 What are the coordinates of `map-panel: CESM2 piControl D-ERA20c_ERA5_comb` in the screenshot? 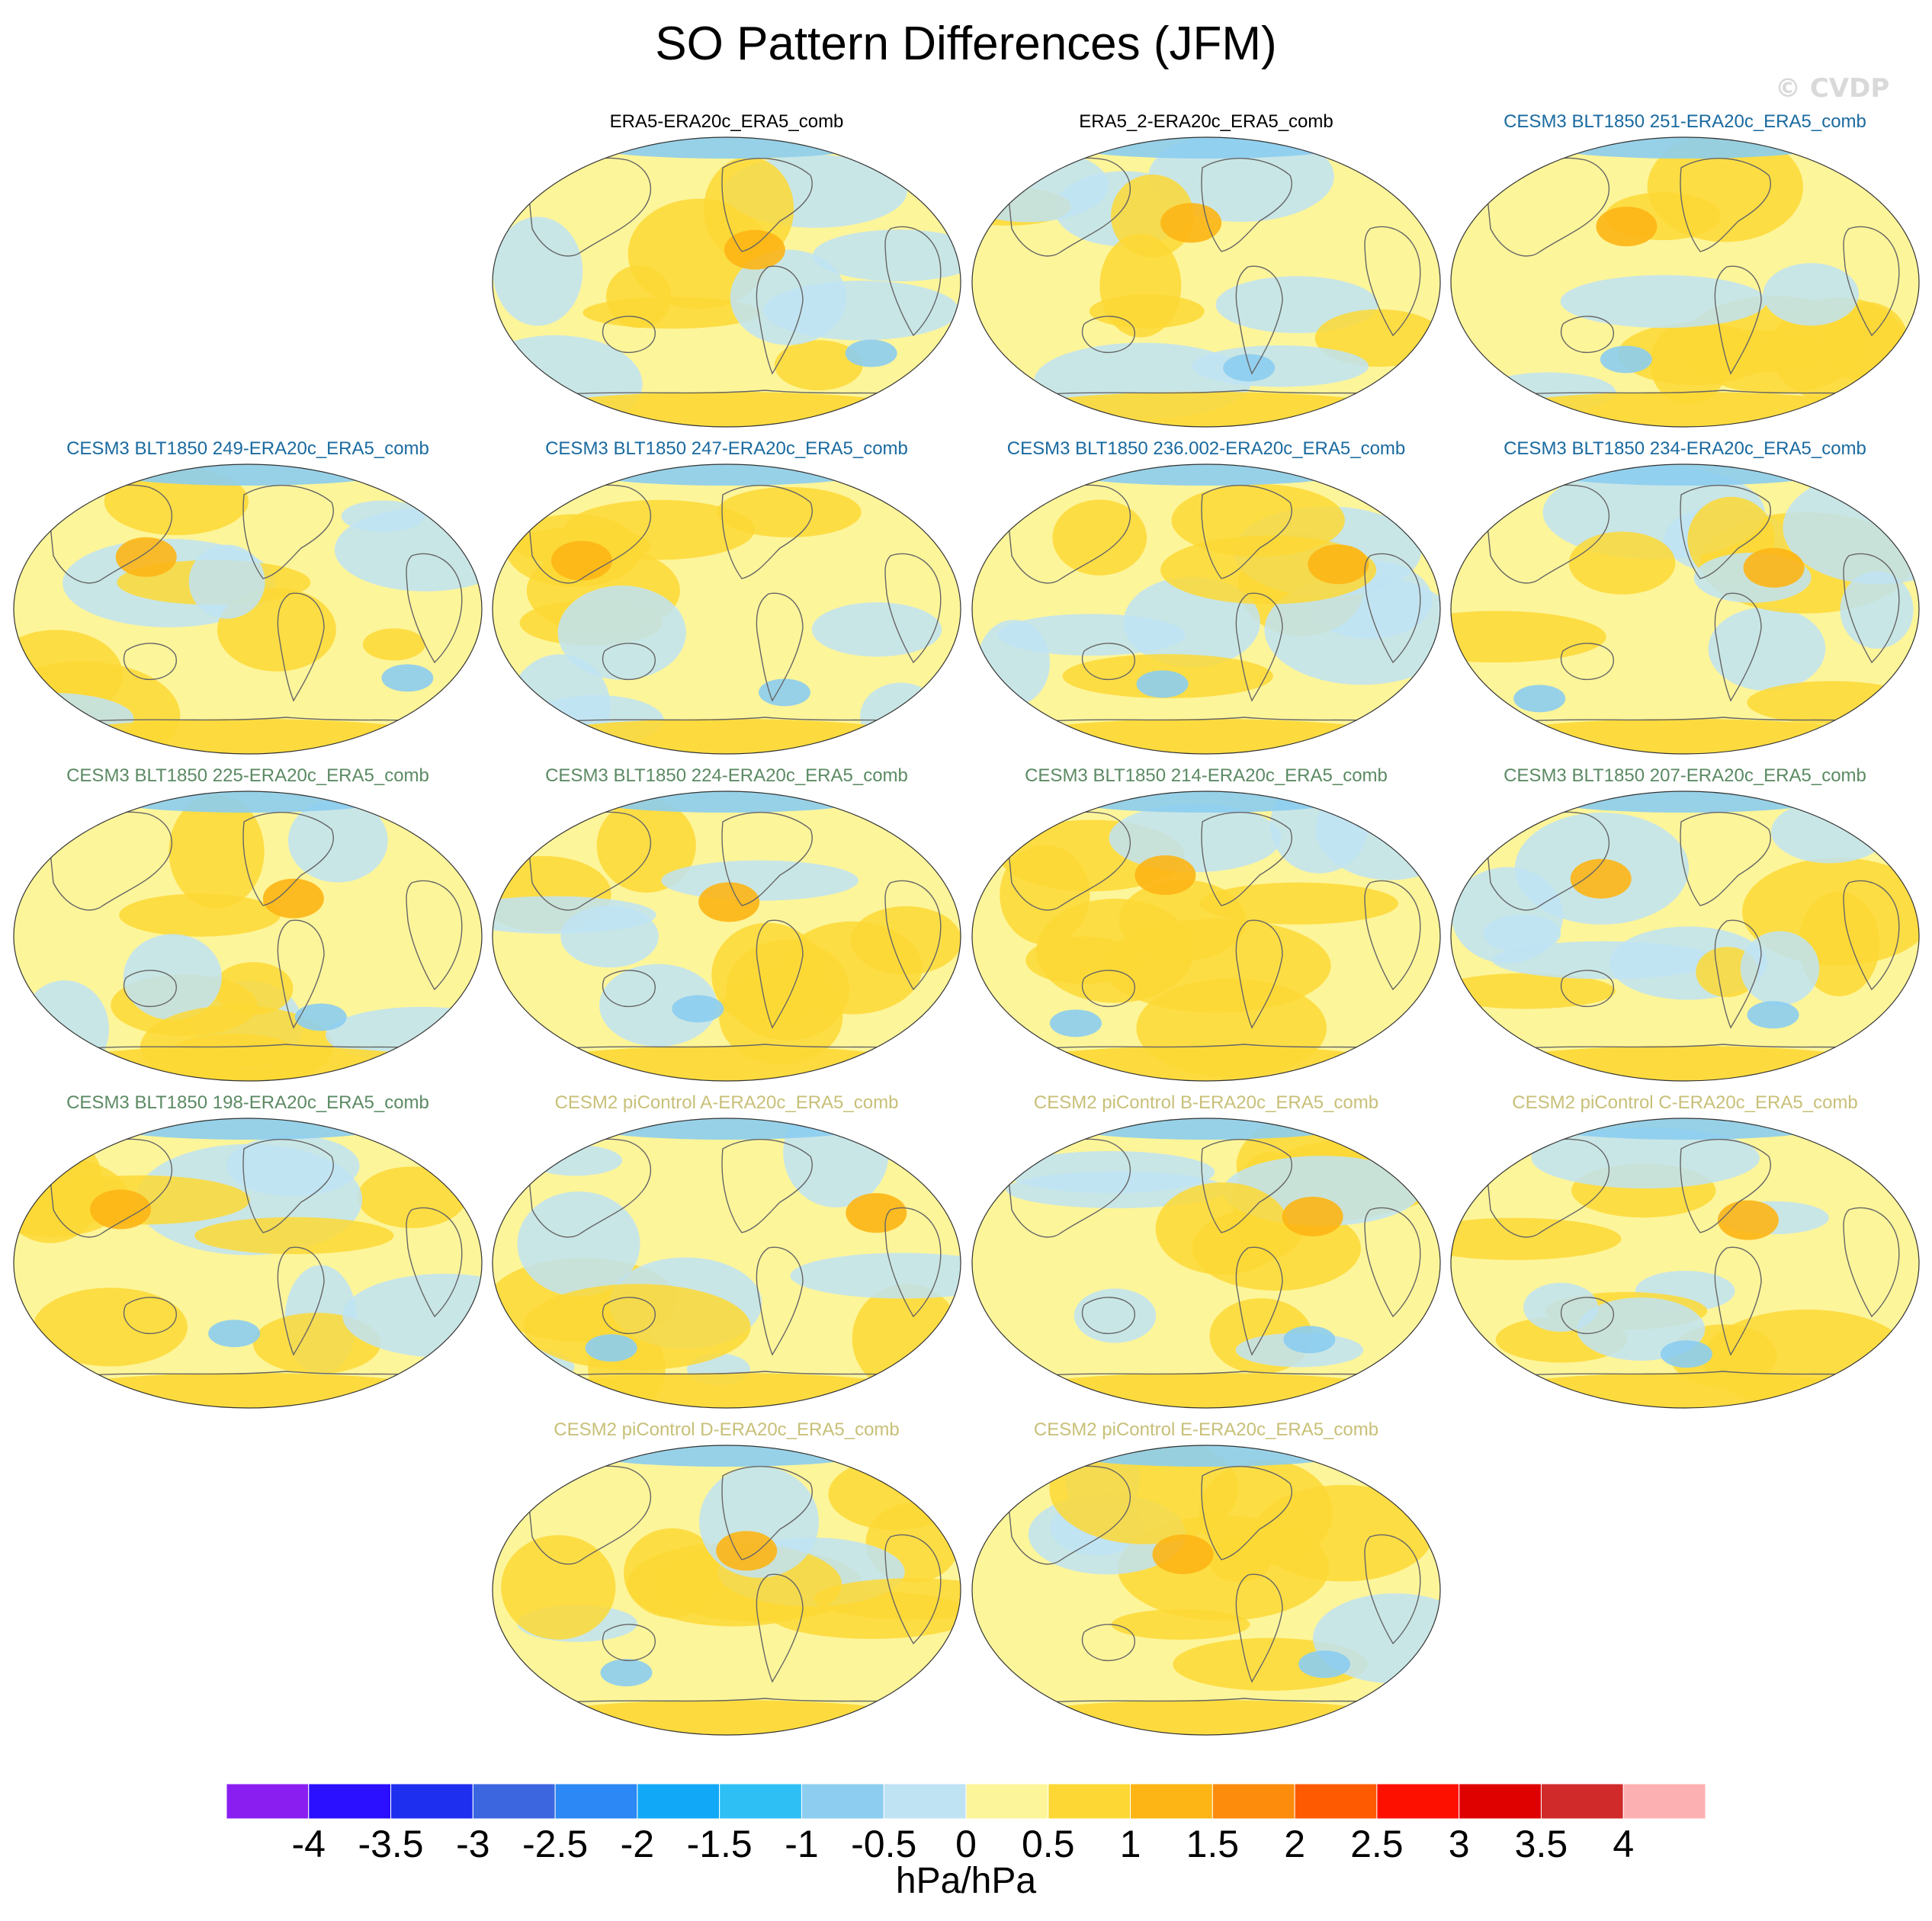 It's located at (727, 1579).